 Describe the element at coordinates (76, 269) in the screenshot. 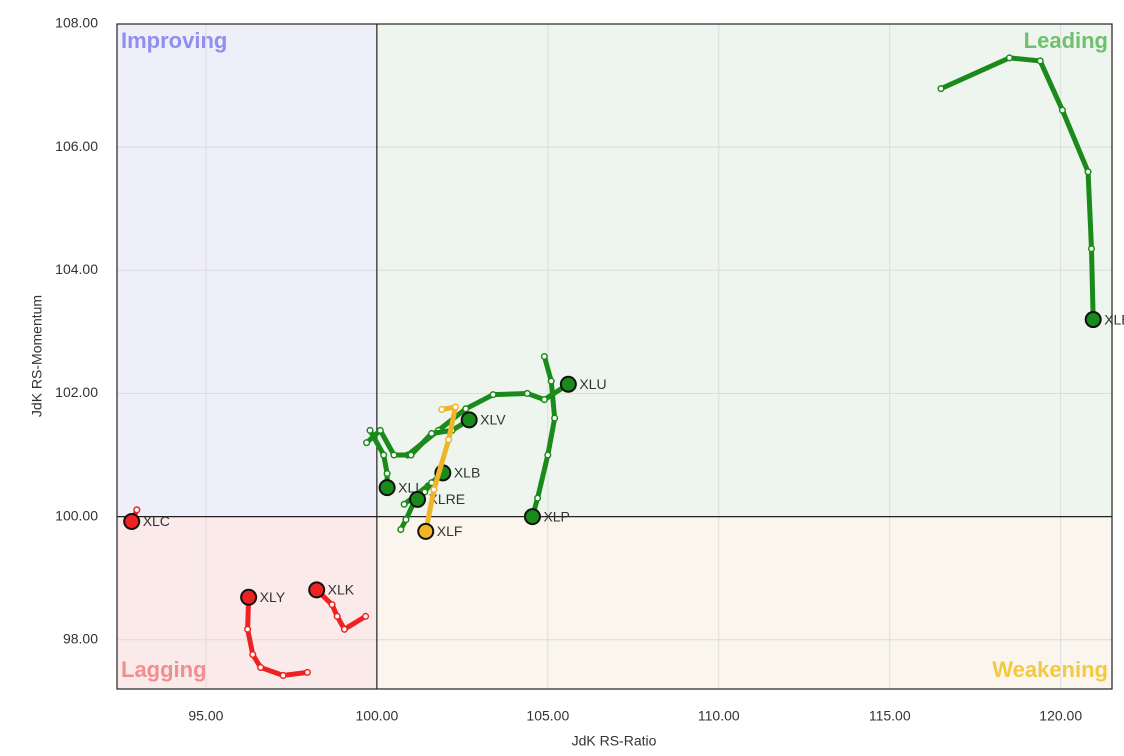

I see `y-tick-label: 104.00` at that location.